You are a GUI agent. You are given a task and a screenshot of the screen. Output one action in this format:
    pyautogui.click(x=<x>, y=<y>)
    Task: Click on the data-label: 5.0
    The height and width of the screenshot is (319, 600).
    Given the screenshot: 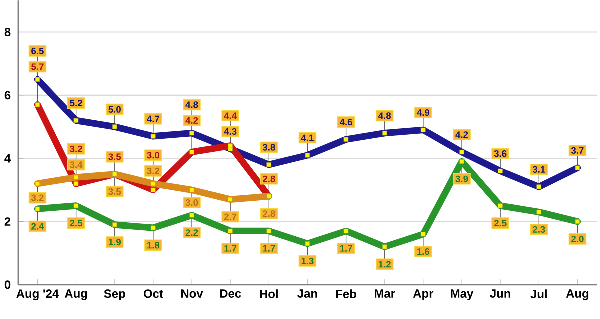 What is the action you would take?
    pyautogui.click(x=114, y=109)
    